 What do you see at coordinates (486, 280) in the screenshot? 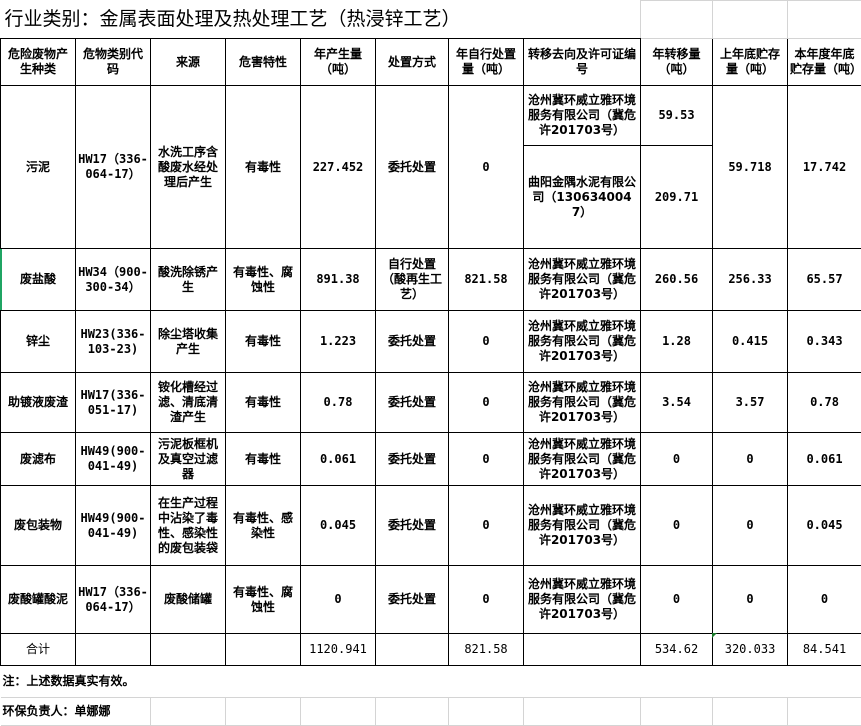
I see `cell-self: 821.58` at bounding box center [486, 280].